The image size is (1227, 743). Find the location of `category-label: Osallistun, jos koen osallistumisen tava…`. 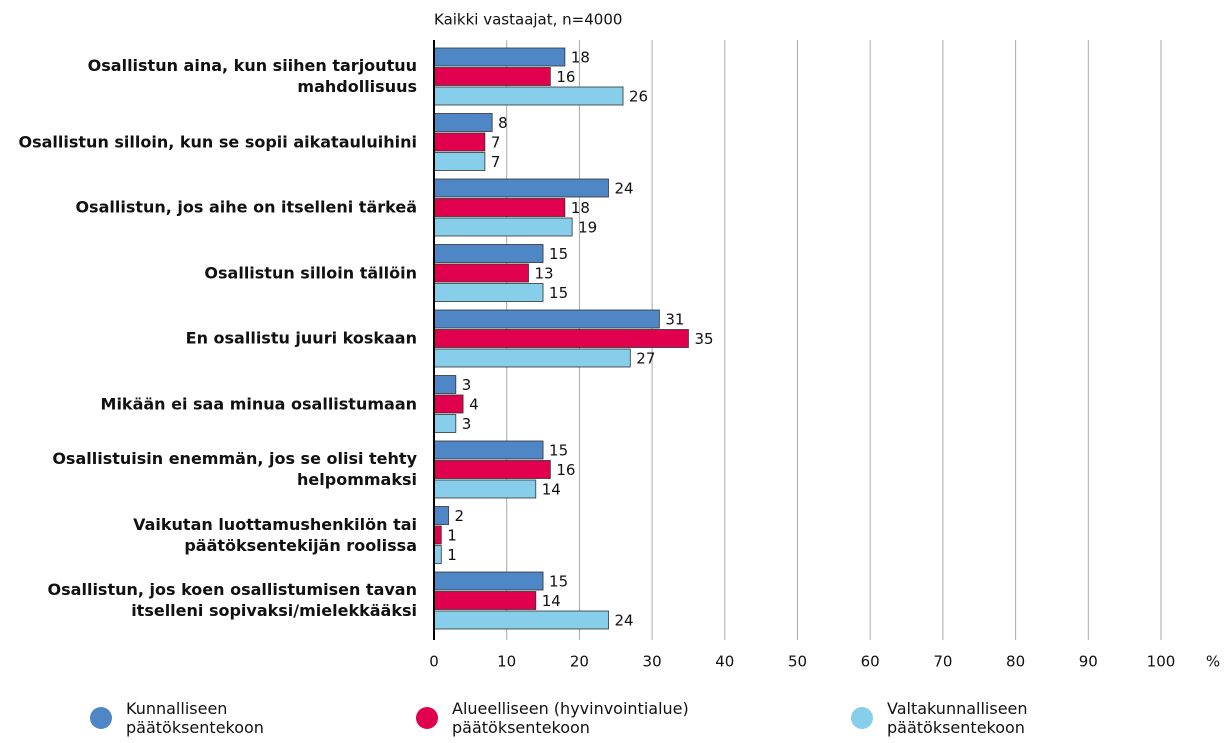

category-label: Osallistun, jos koen osallistumisen tava… is located at coordinates (232, 600).